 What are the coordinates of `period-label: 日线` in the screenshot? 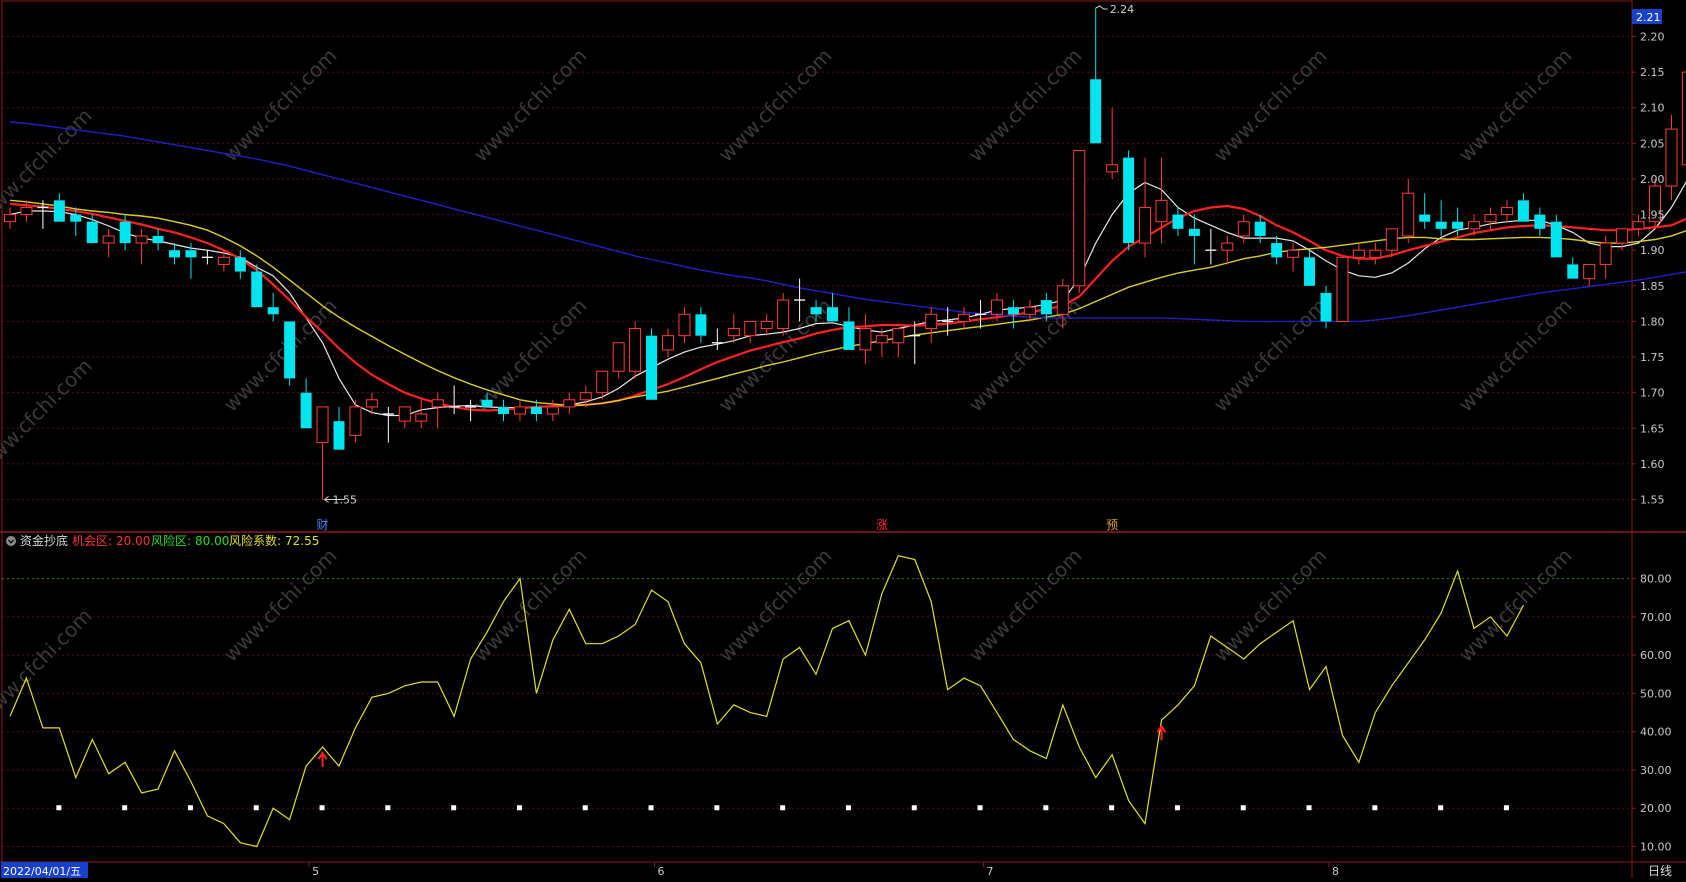 It's located at (1660, 871).